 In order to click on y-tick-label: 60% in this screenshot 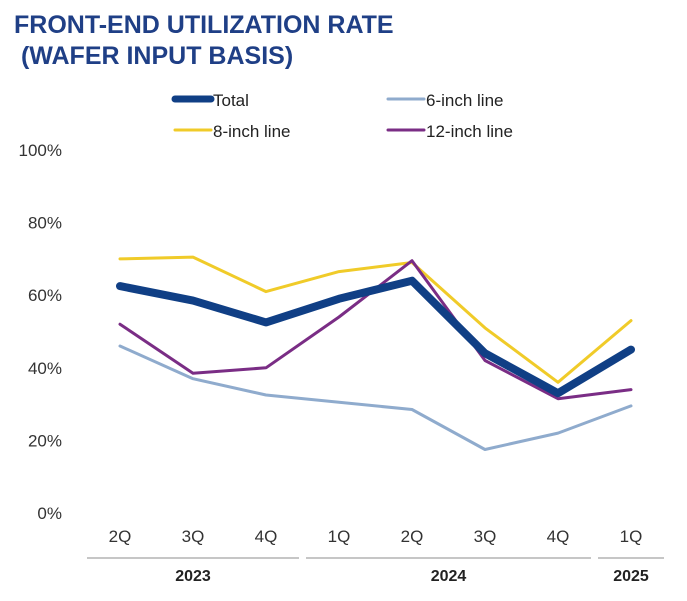, I will do `click(45, 295)`.